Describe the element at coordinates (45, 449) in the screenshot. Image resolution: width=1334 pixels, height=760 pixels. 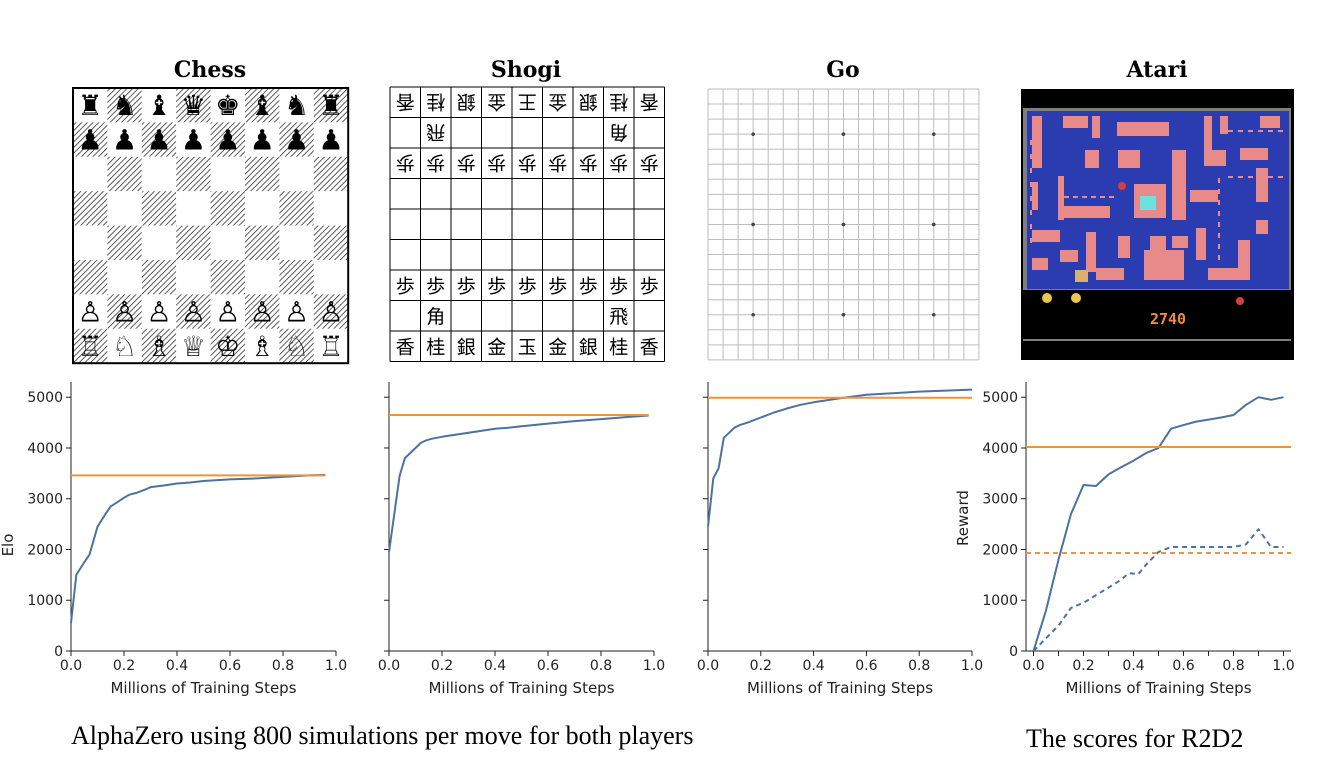
I see `y-tick-label: 4000` at that location.